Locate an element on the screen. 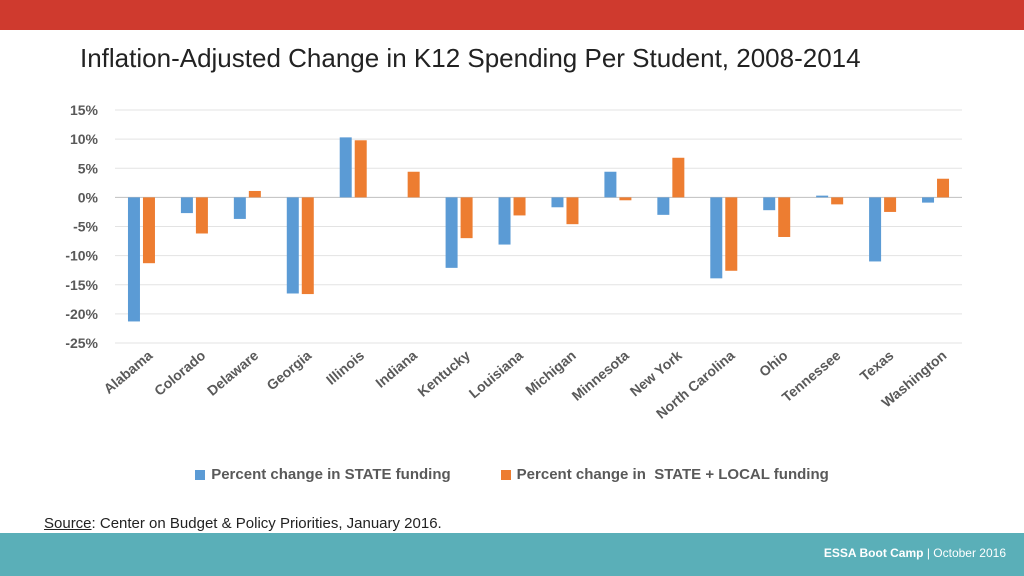  bar-state-tennessee is located at coordinates (822, 196).